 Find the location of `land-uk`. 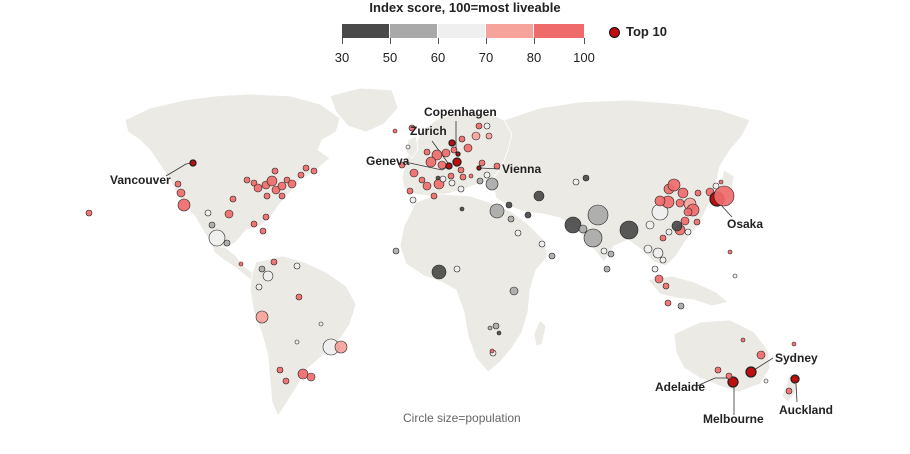

land-uk is located at coordinates (412, 147).